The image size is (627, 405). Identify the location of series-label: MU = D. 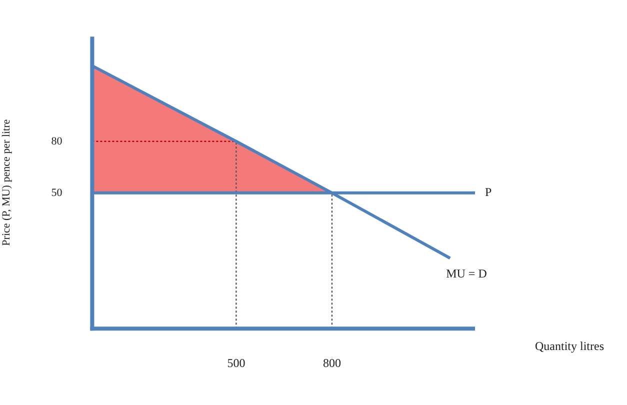
(467, 273).